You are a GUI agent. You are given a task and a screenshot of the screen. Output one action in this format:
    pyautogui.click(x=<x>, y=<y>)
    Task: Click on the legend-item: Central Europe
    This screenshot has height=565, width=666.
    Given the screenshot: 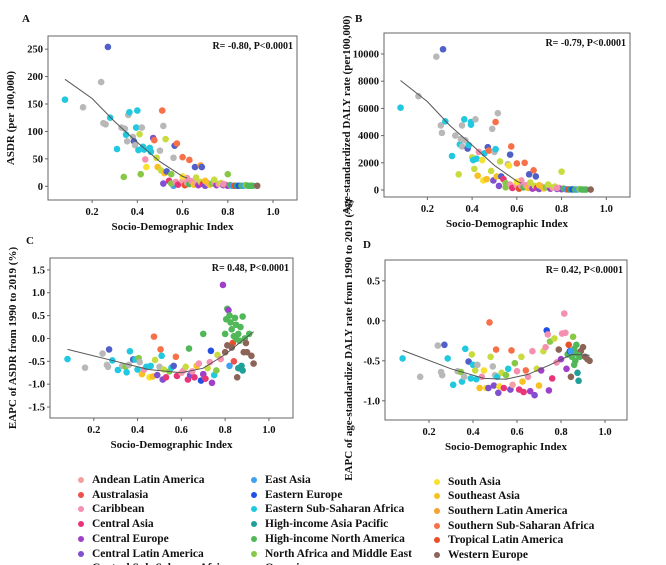 What is the action you would take?
    pyautogui.click(x=123, y=539)
    